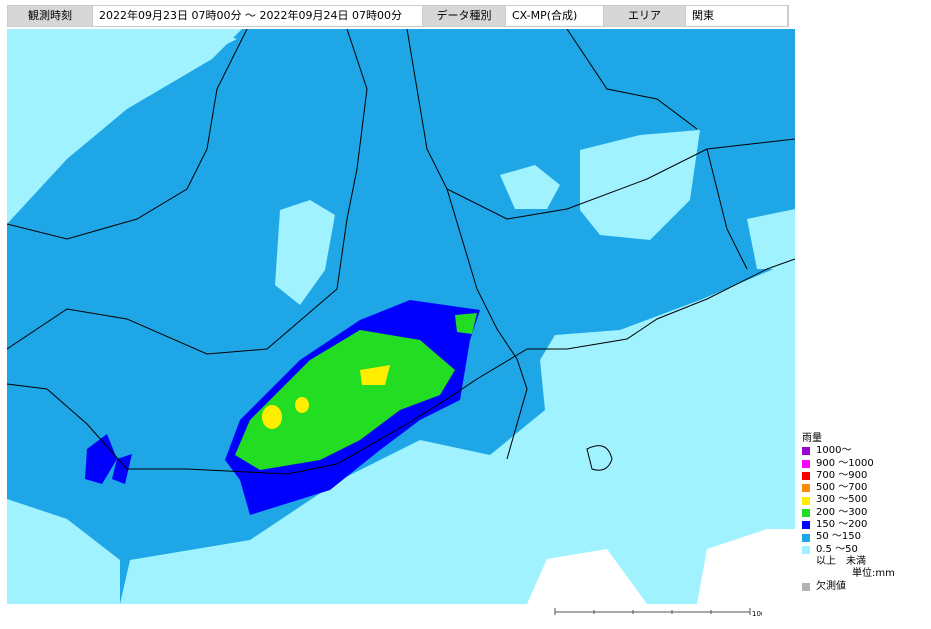 The width and height of the screenshot is (931, 629). What do you see at coordinates (842, 500) in the screenshot?
I see `legend-label: 300 〜500` at bounding box center [842, 500].